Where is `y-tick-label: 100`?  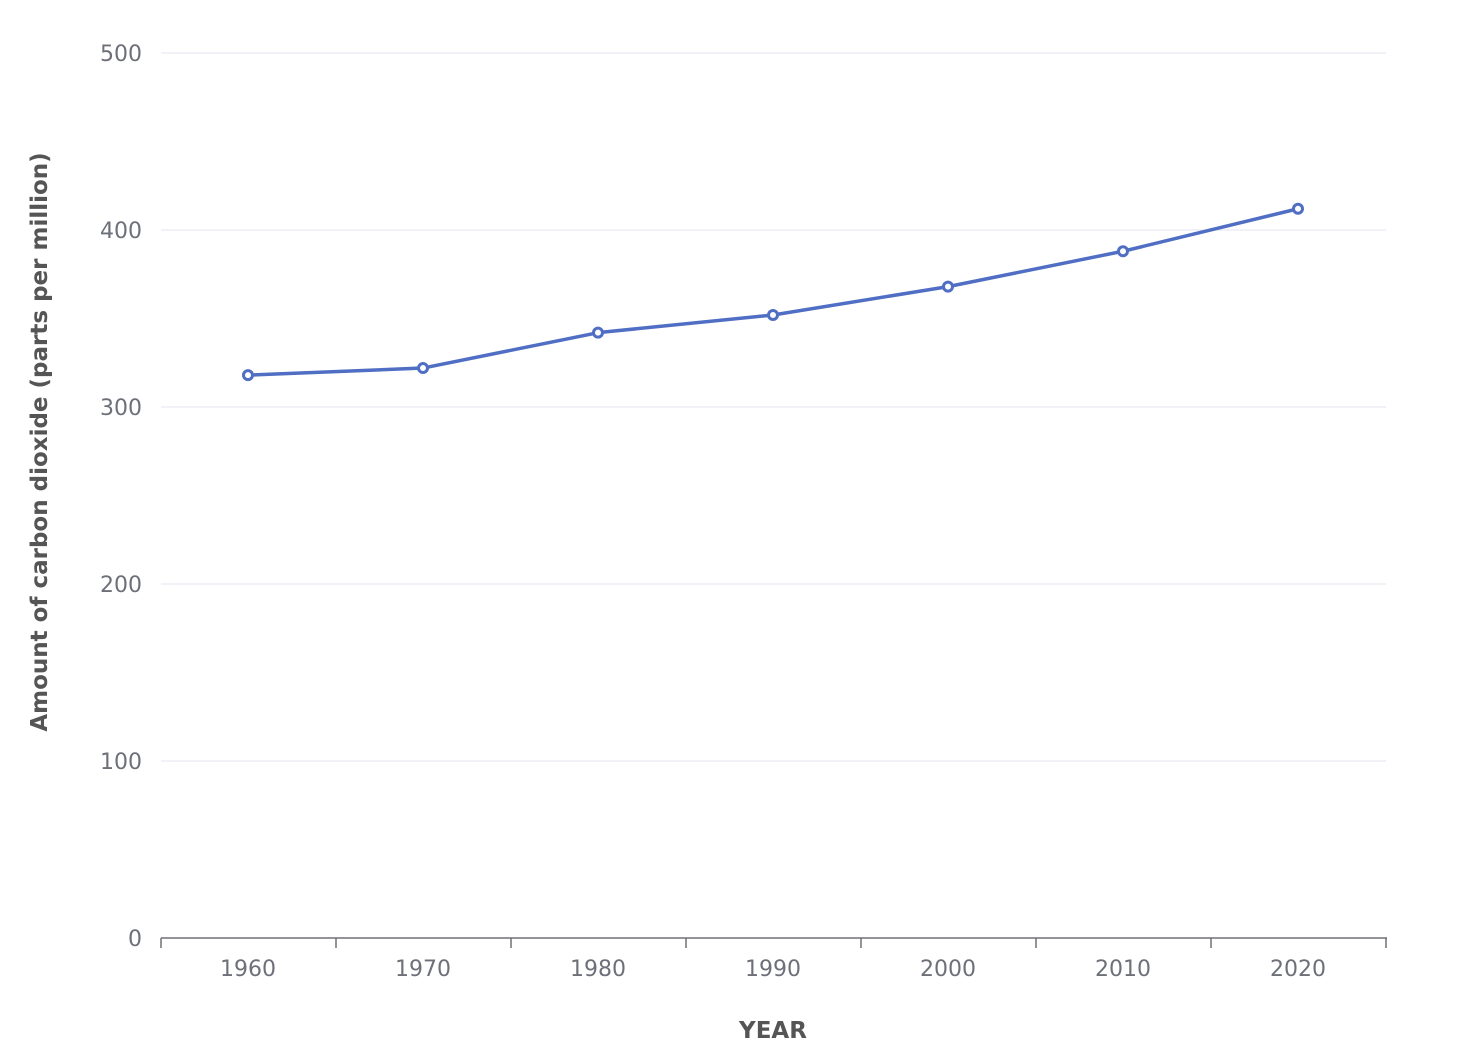 y-tick-label: 100 is located at coordinates (121, 762).